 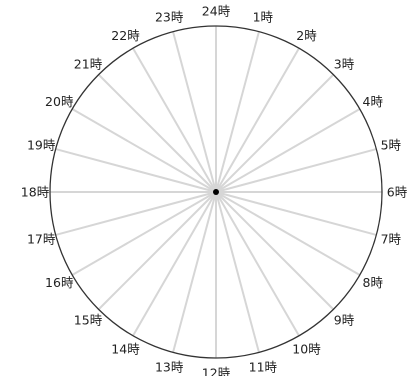 What do you see at coordinates (391, 145) in the screenshot?
I see `hour-label: 5時` at bounding box center [391, 145].